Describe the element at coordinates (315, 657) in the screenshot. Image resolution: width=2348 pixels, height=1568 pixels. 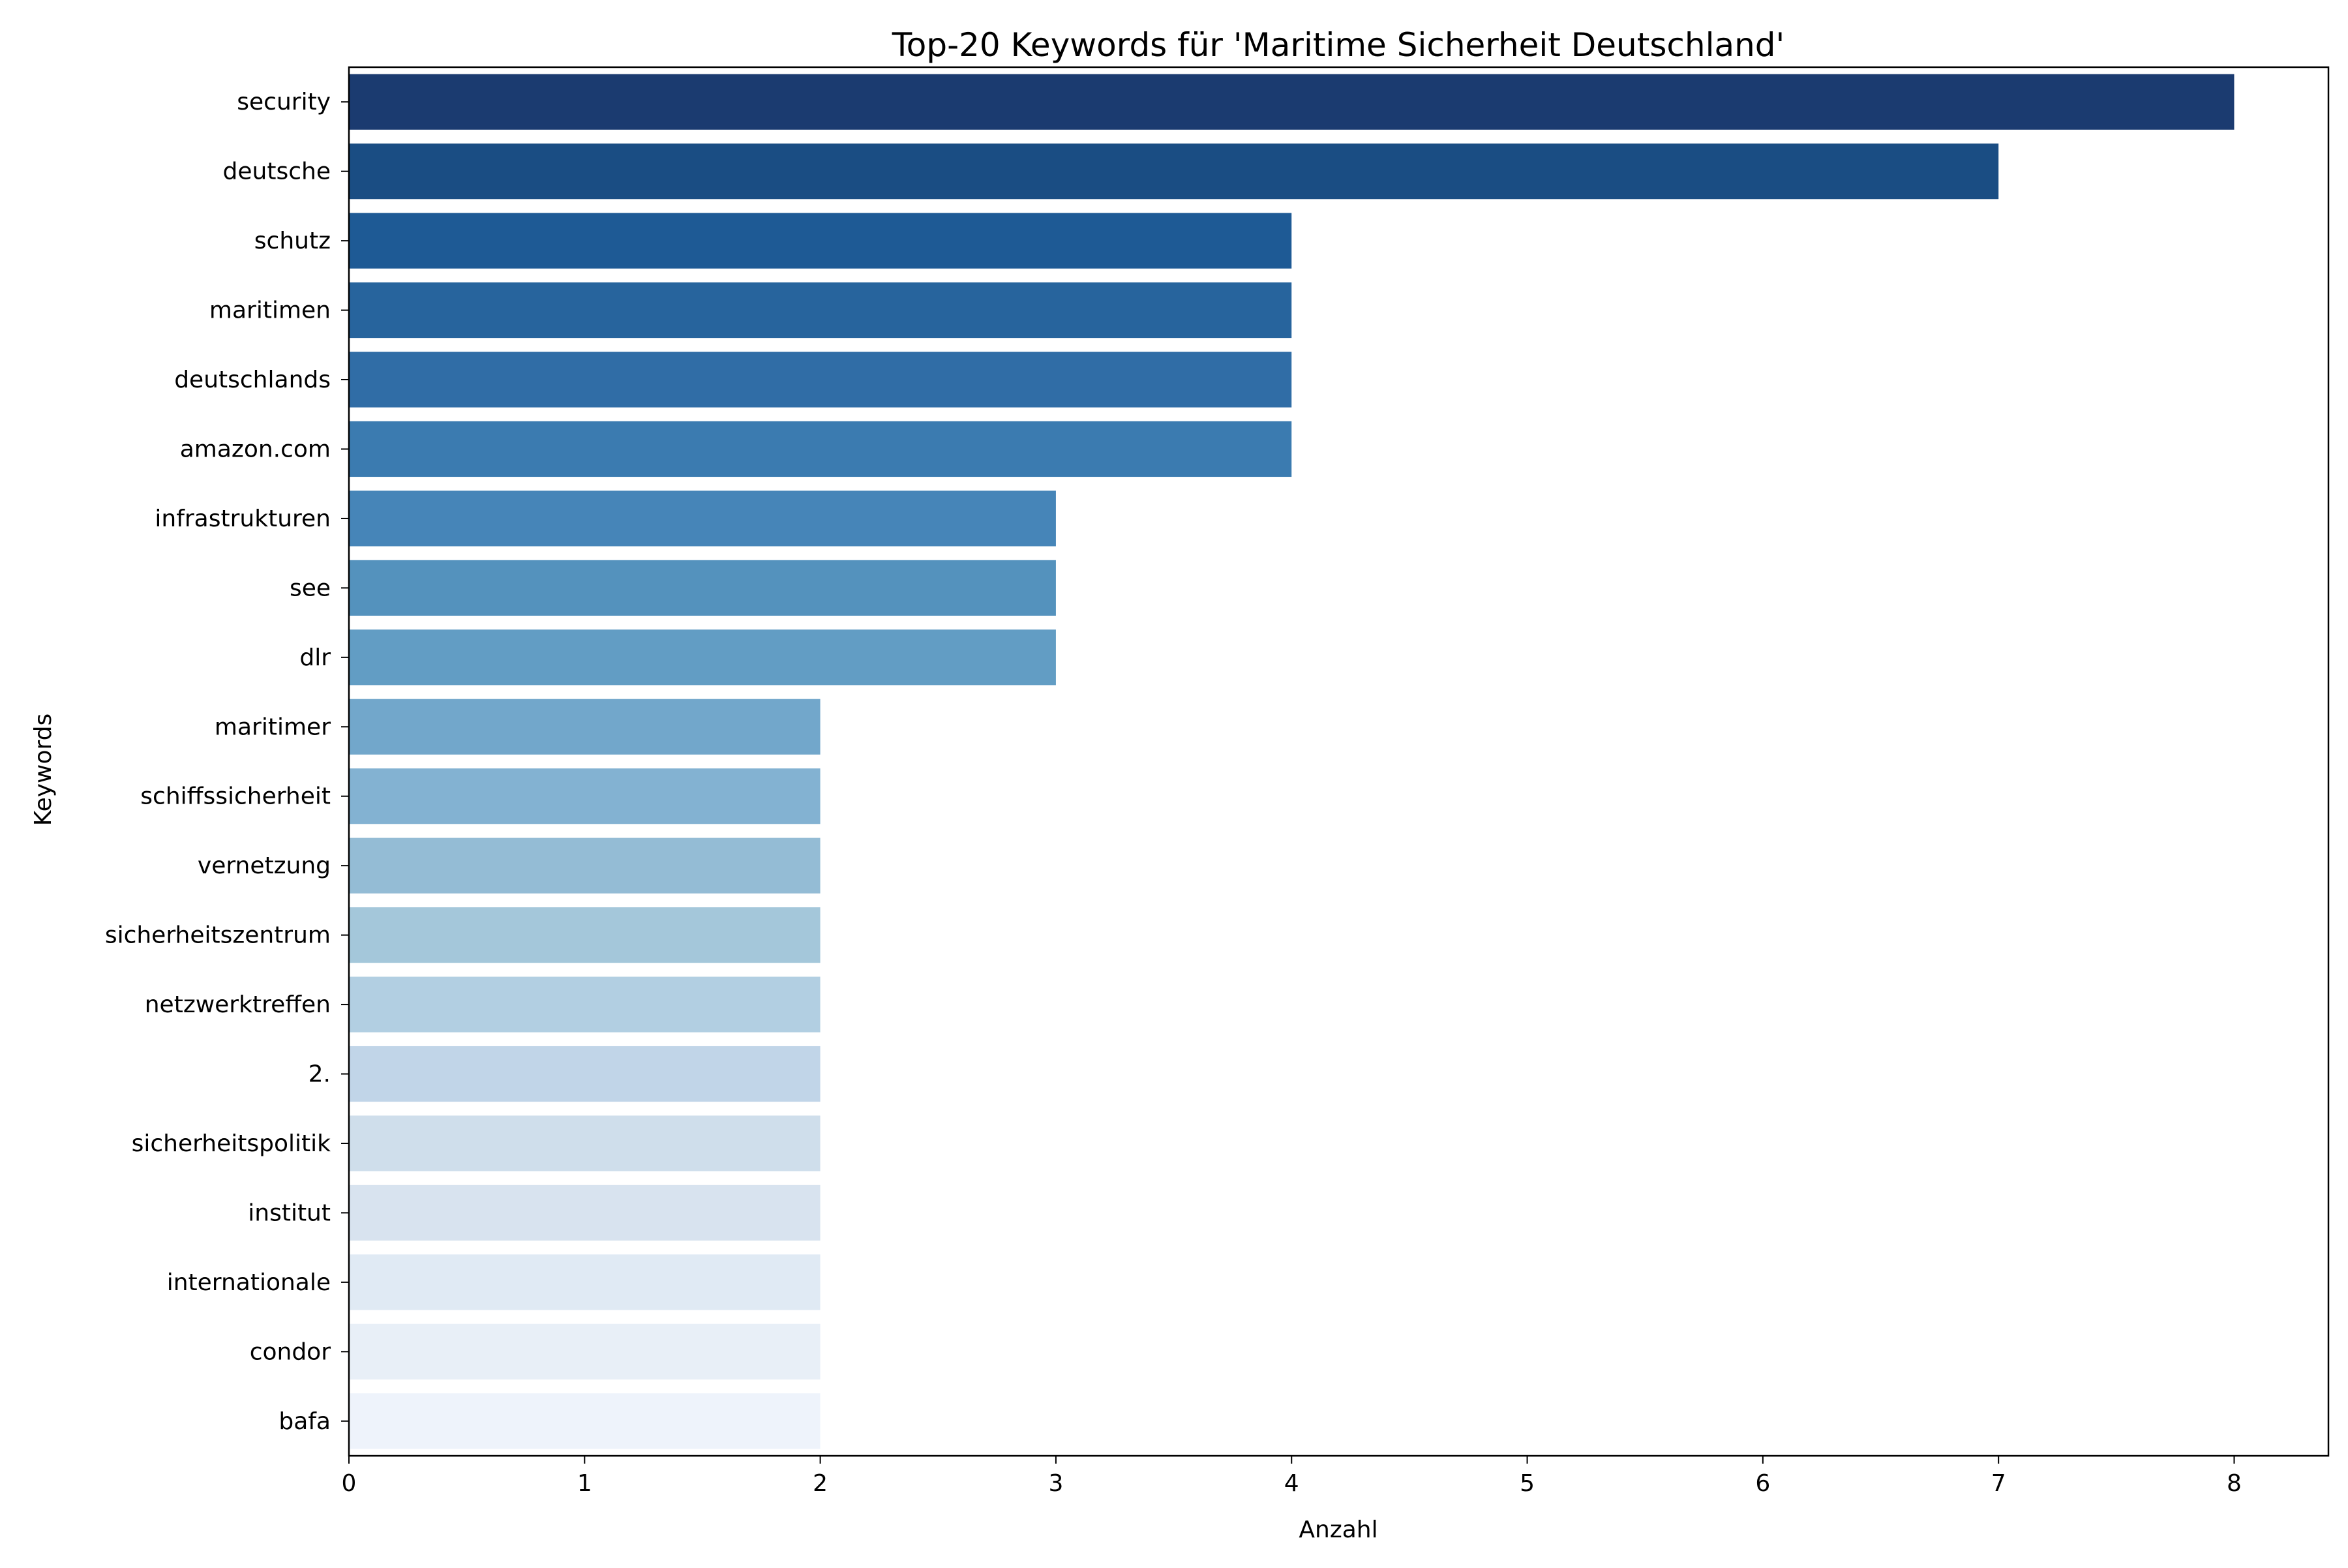
I see `y-tick-label: dlr` at that location.